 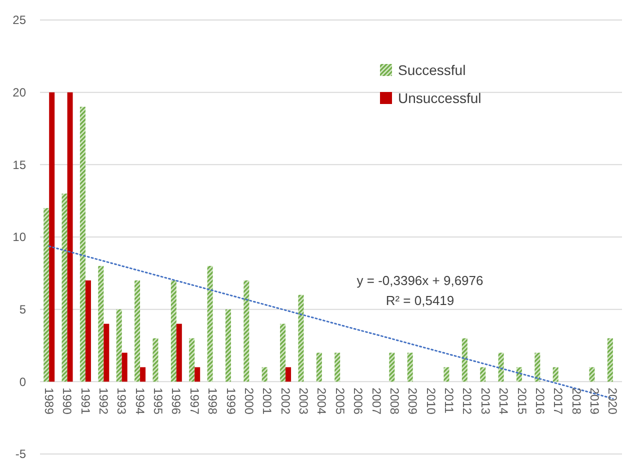 I want to click on x-tick-label: 1992, so click(x=103, y=401).